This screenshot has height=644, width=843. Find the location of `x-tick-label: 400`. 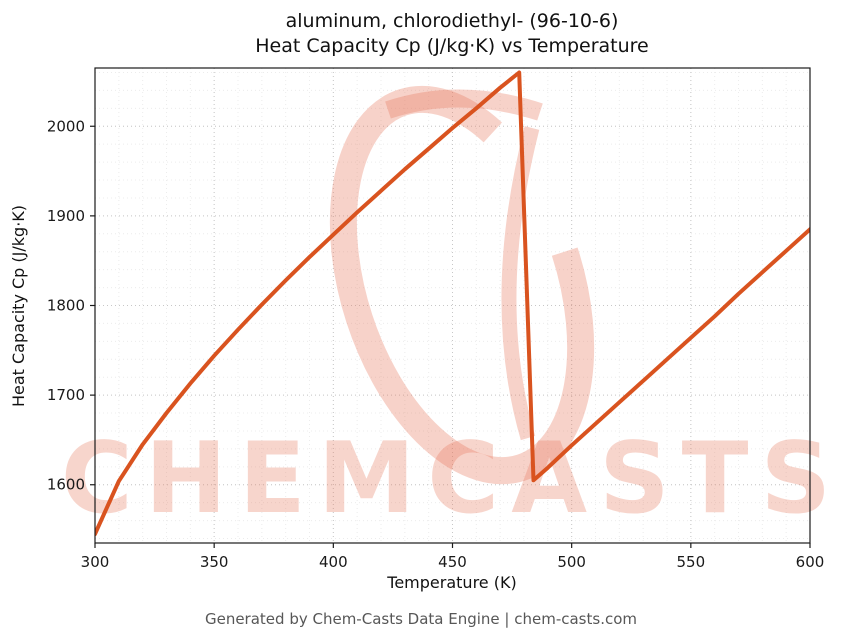

x-tick-label: 400 is located at coordinates (333, 562).